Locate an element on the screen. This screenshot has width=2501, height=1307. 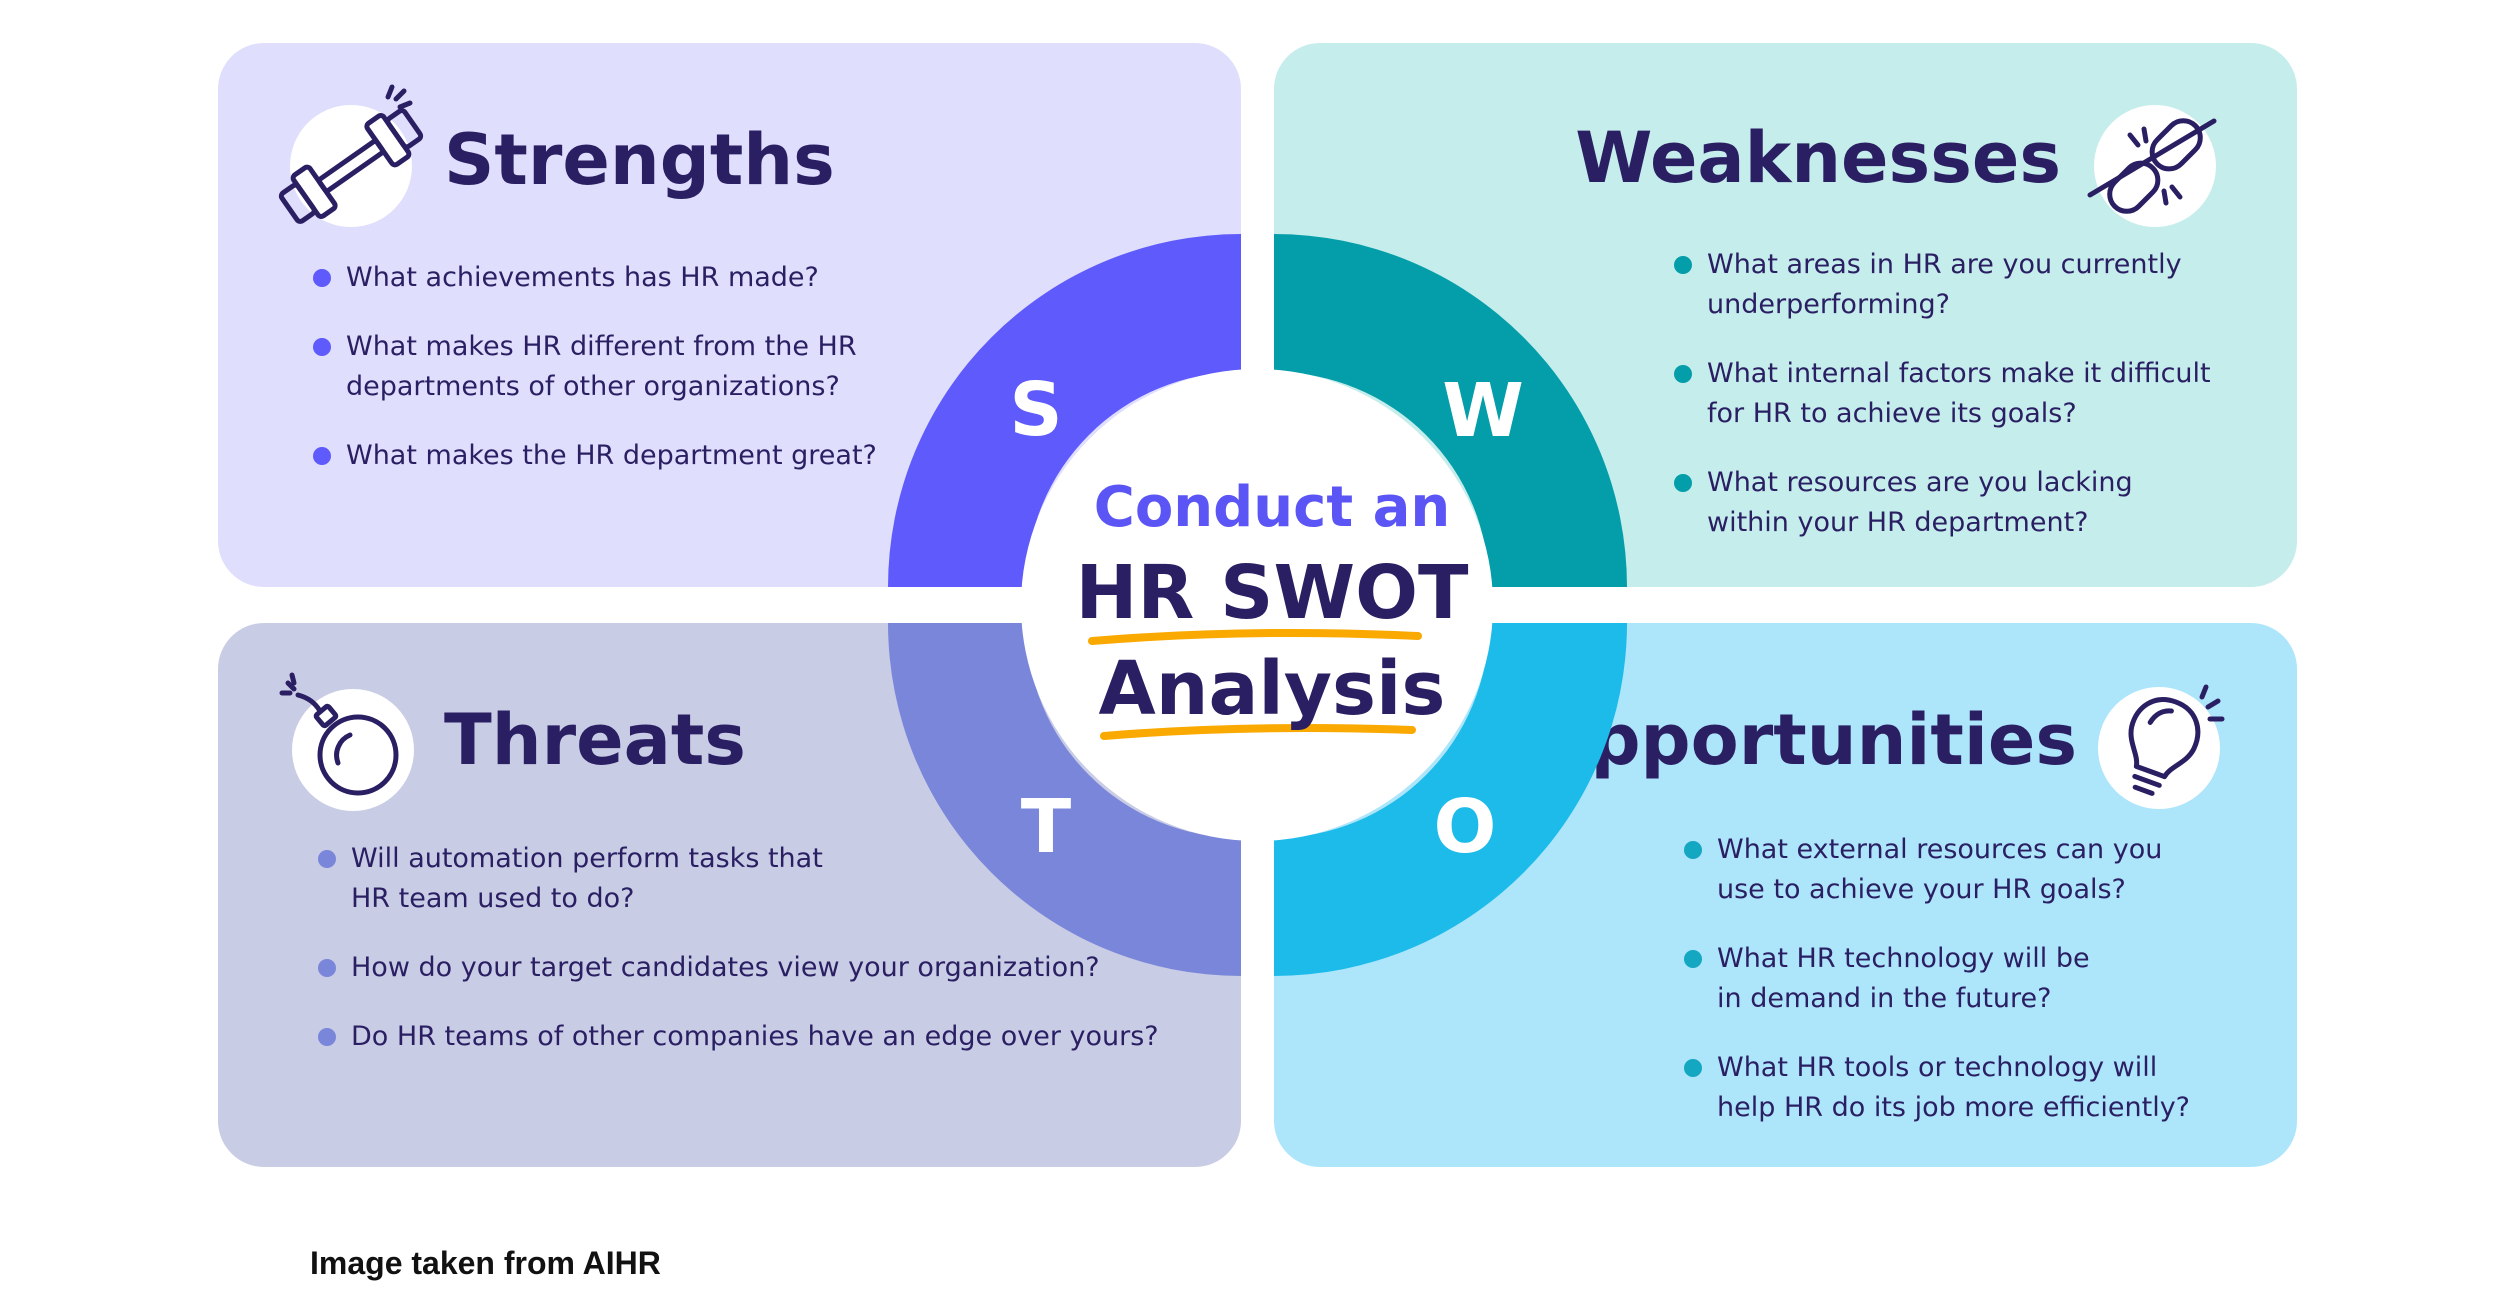
weaknesses-title: Weaknesses is located at coordinates (1818, 158).